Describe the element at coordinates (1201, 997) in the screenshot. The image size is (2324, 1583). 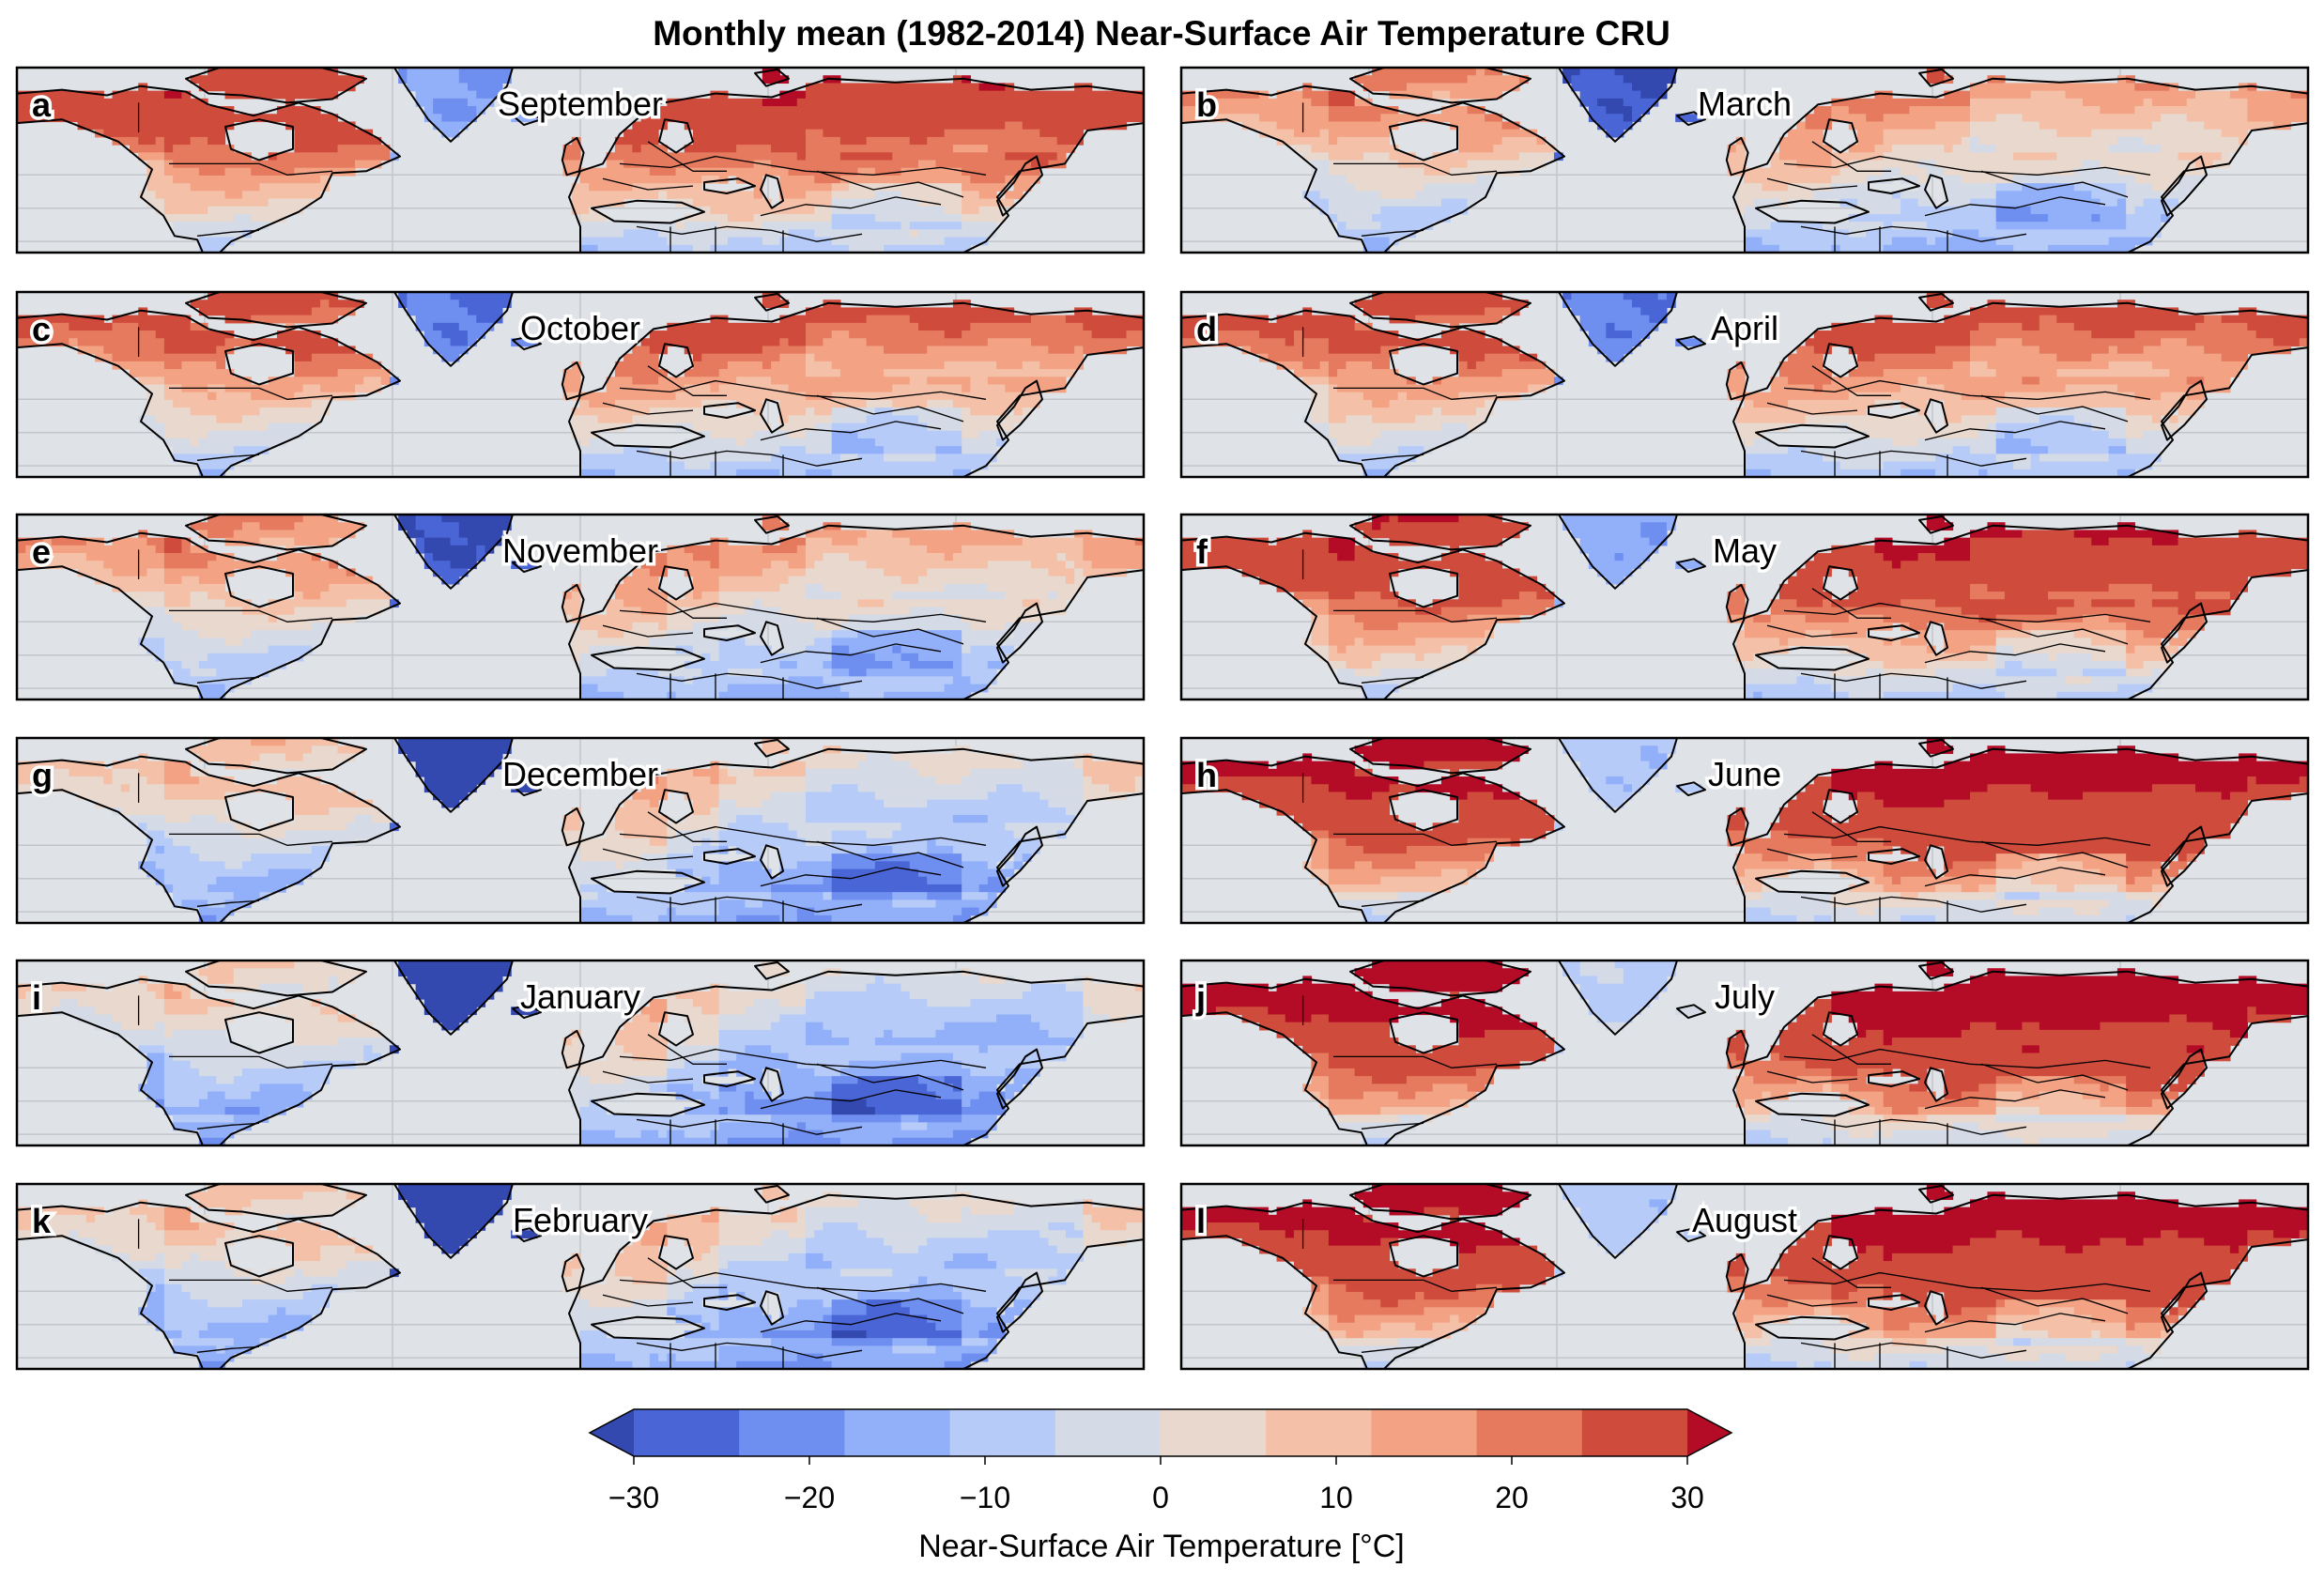
I see `panel-letter: j` at that location.